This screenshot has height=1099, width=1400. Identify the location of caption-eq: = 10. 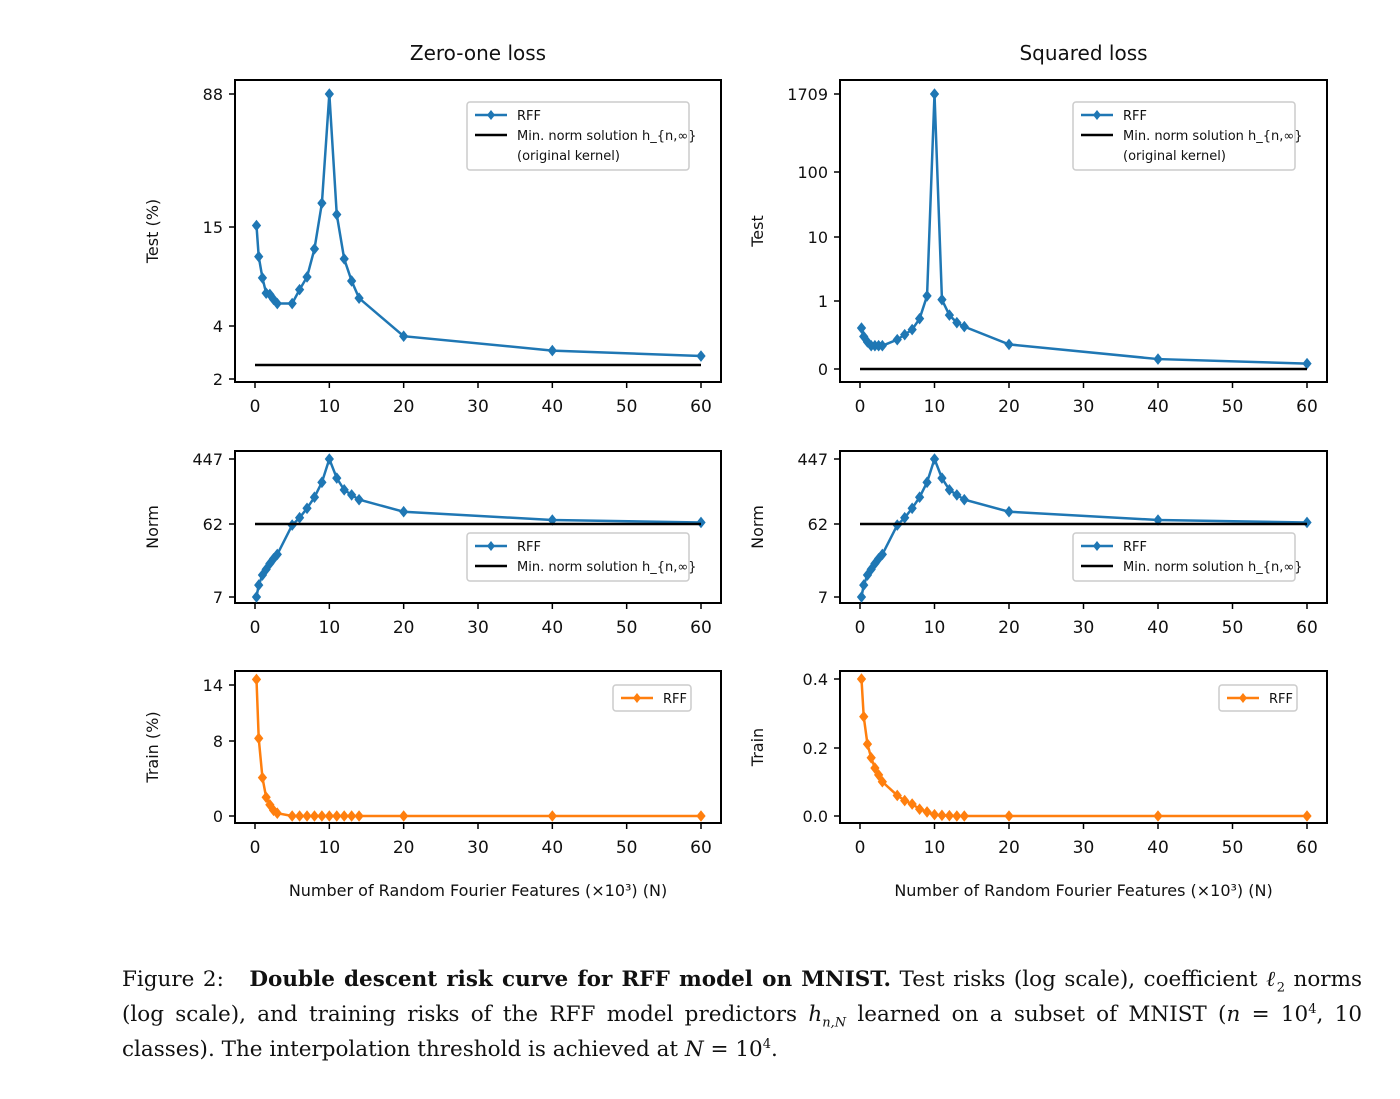
(1274, 1014).